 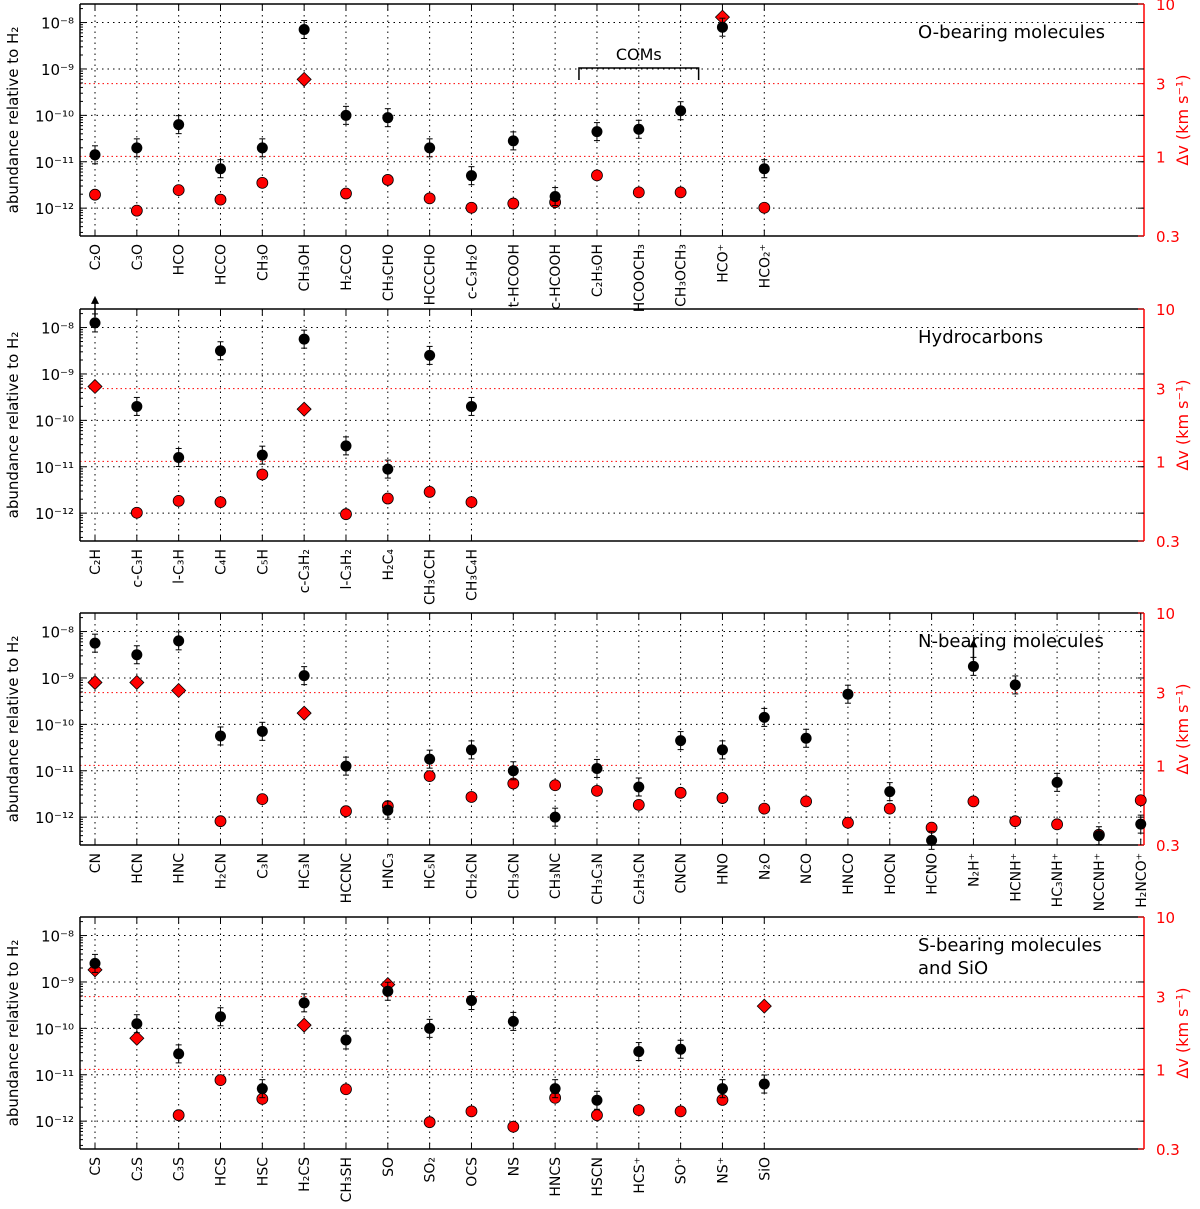 What do you see at coordinates (514, 275) in the screenshot?
I see `x-tick-label: t-HCOOH` at bounding box center [514, 275].